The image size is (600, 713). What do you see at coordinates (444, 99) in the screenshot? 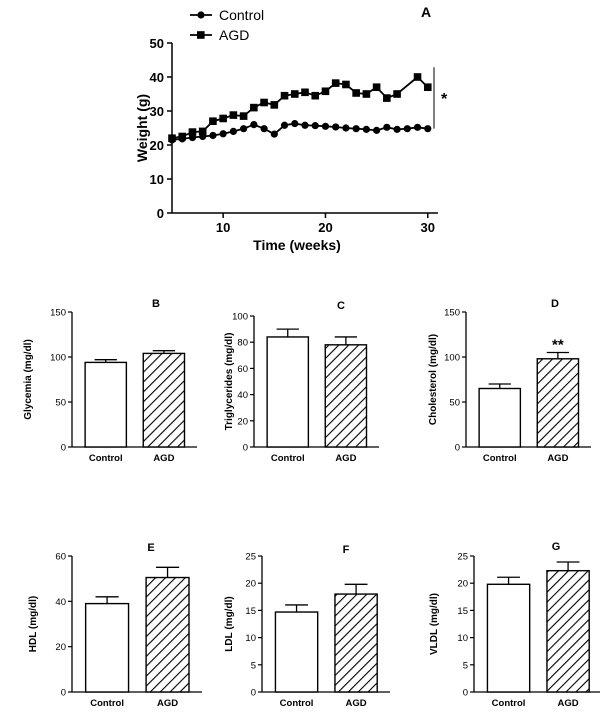
I see `significance-marker: *` at bounding box center [444, 99].